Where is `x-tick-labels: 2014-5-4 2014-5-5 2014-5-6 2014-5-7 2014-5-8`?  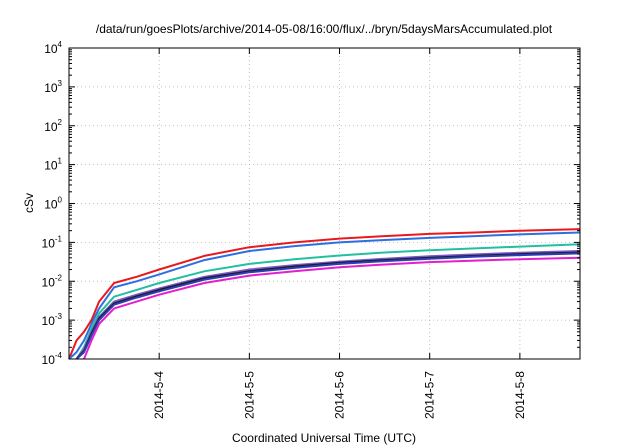 x-tick-labels: 2014-5-4 2014-5-5 2014-5-6 2014-5-7 2014-5-8 is located at coordinates (339, 395).